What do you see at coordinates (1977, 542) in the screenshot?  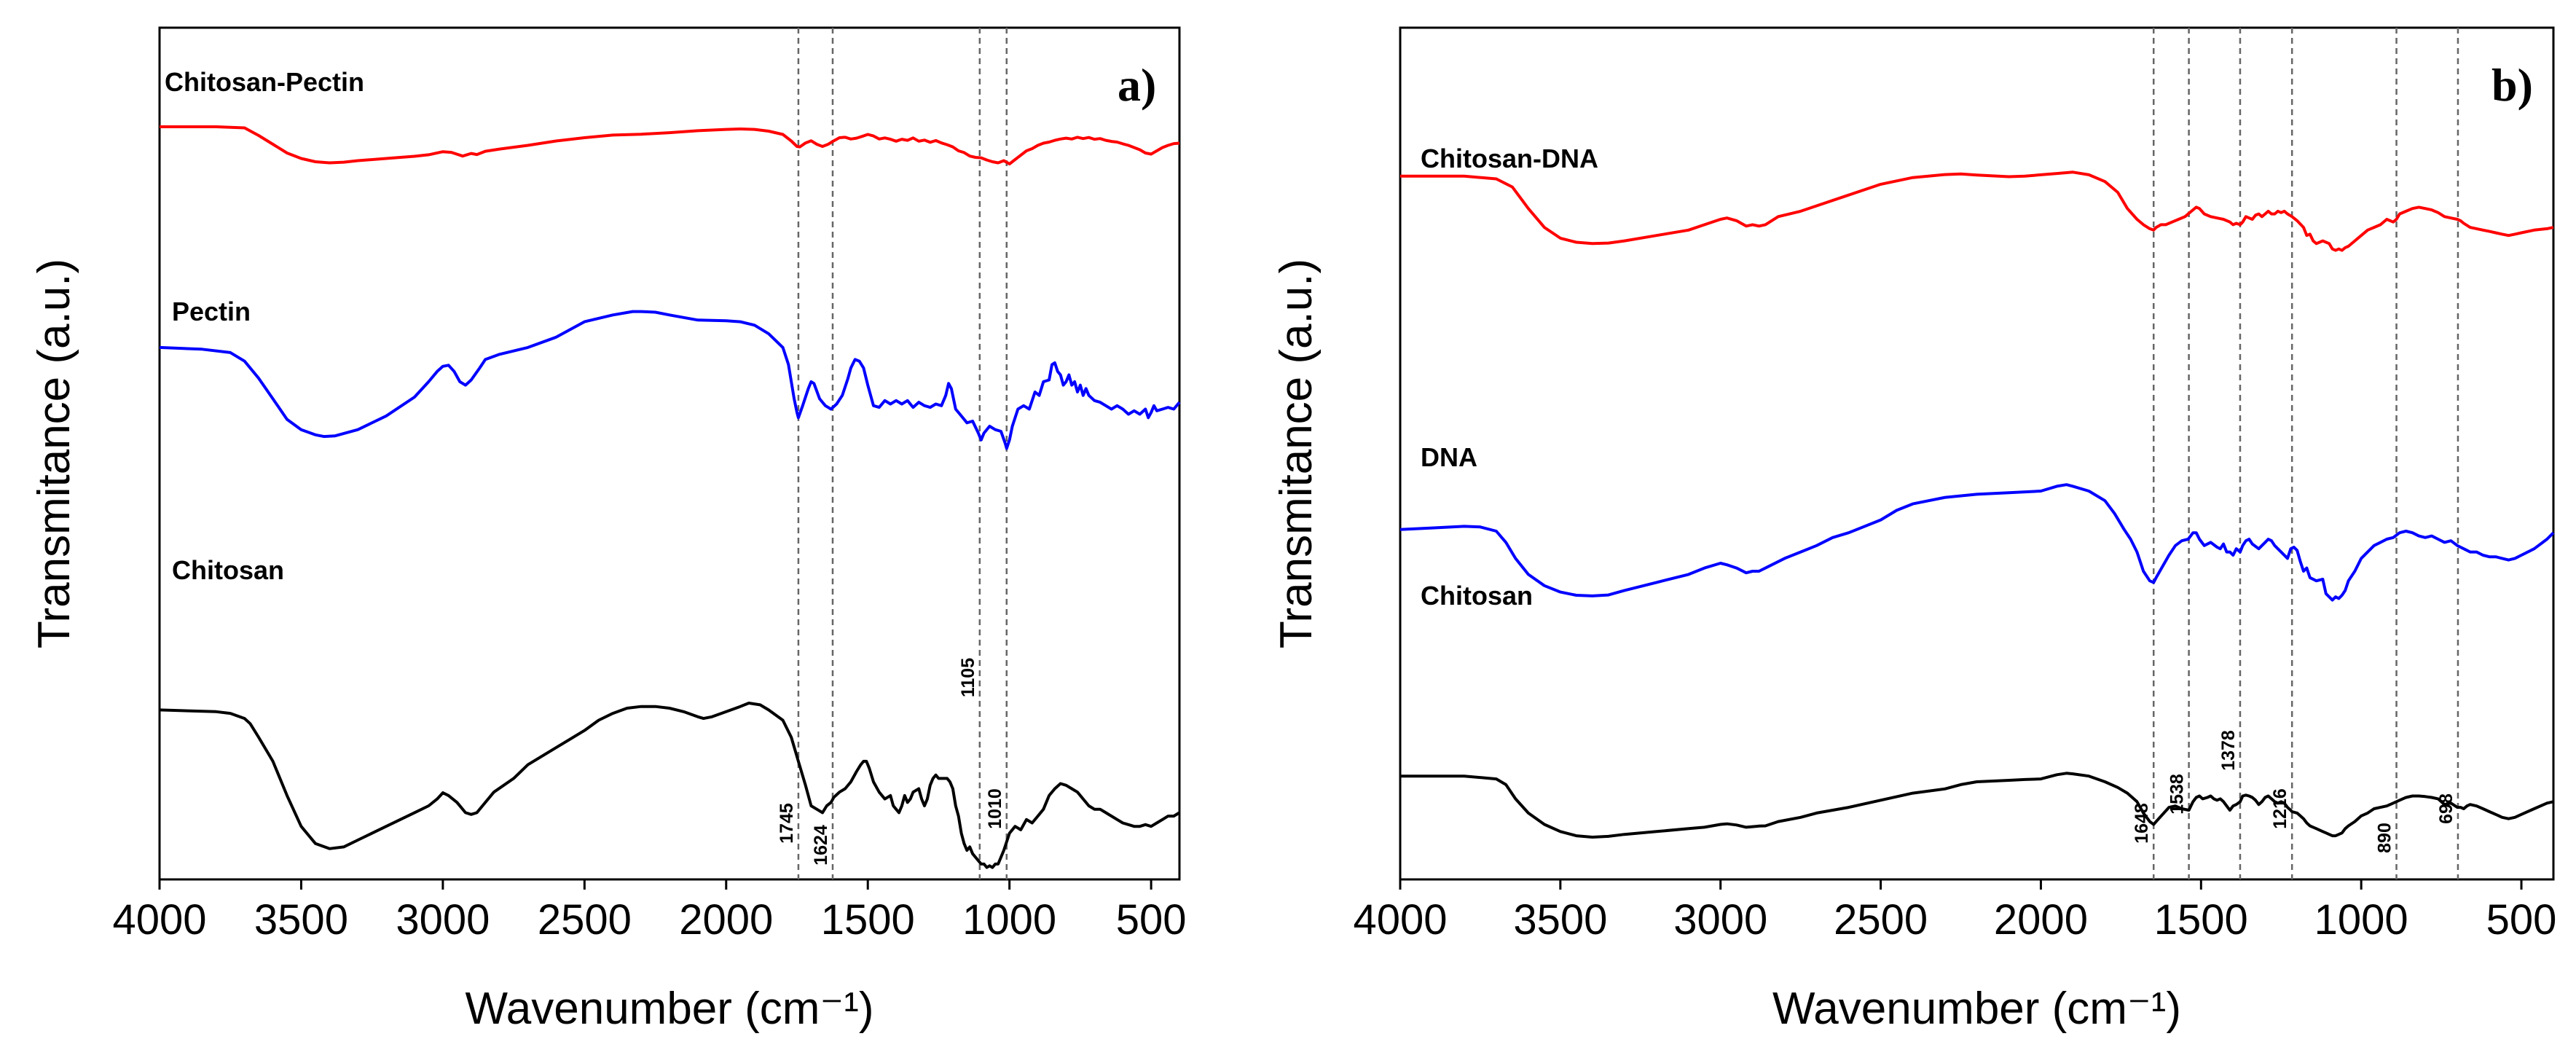 I see `series-line-dna` at bounding box center [1977, 542].